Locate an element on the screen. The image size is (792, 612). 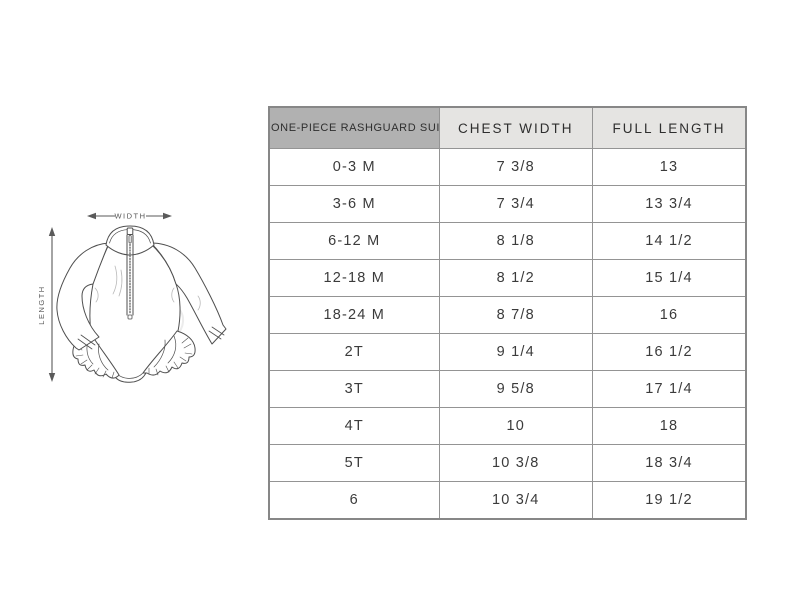
full-length-cell: 13 3/4 is located at coordinates (669, 204).